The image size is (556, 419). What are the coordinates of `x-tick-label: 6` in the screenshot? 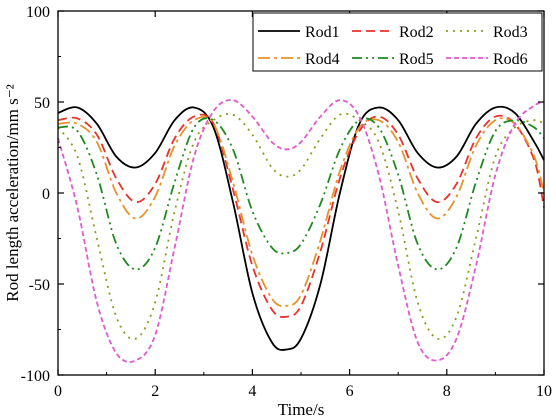 It's located at (350, 391).